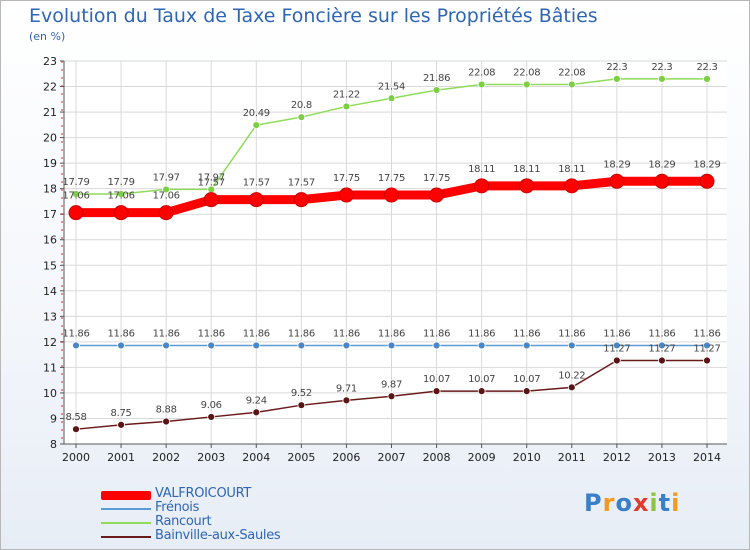  Describe the element at coordinates (211, 177) in the screenshot. I see `data-label-rancourt: 17.97` at that location.